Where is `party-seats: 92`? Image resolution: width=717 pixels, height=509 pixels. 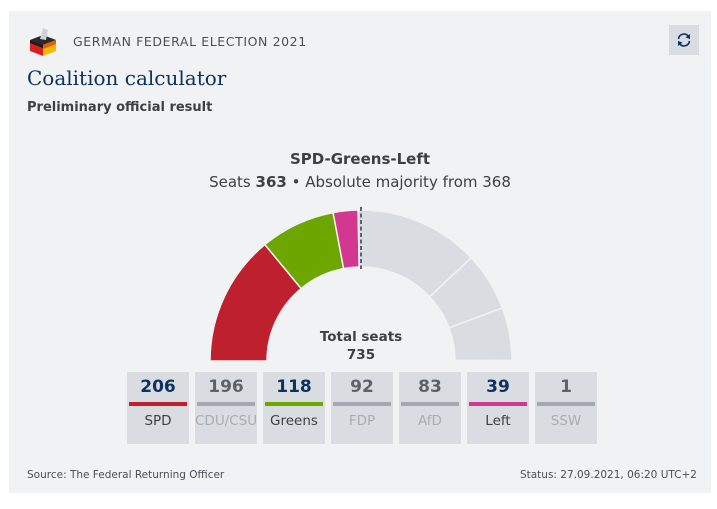
party-seats: 92 is located at coordinates (362, 387).